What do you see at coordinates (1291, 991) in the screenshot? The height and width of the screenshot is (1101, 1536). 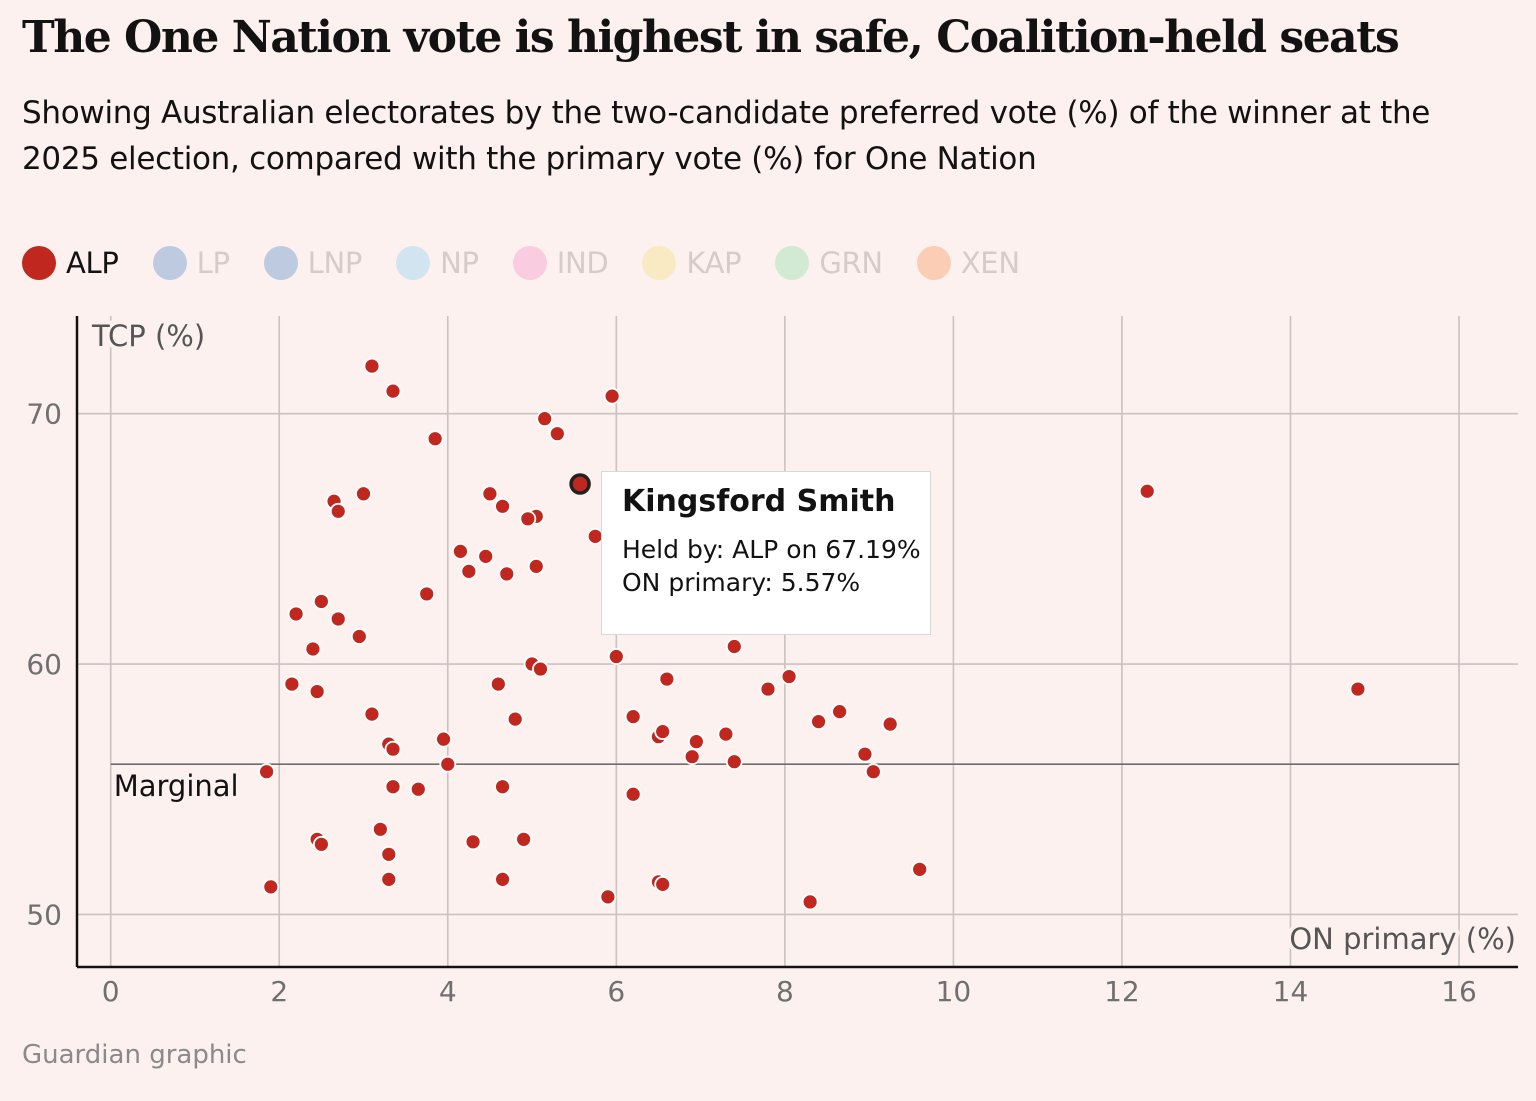 I see `x-tick-label: 14` at bounding box center [1291, 991].